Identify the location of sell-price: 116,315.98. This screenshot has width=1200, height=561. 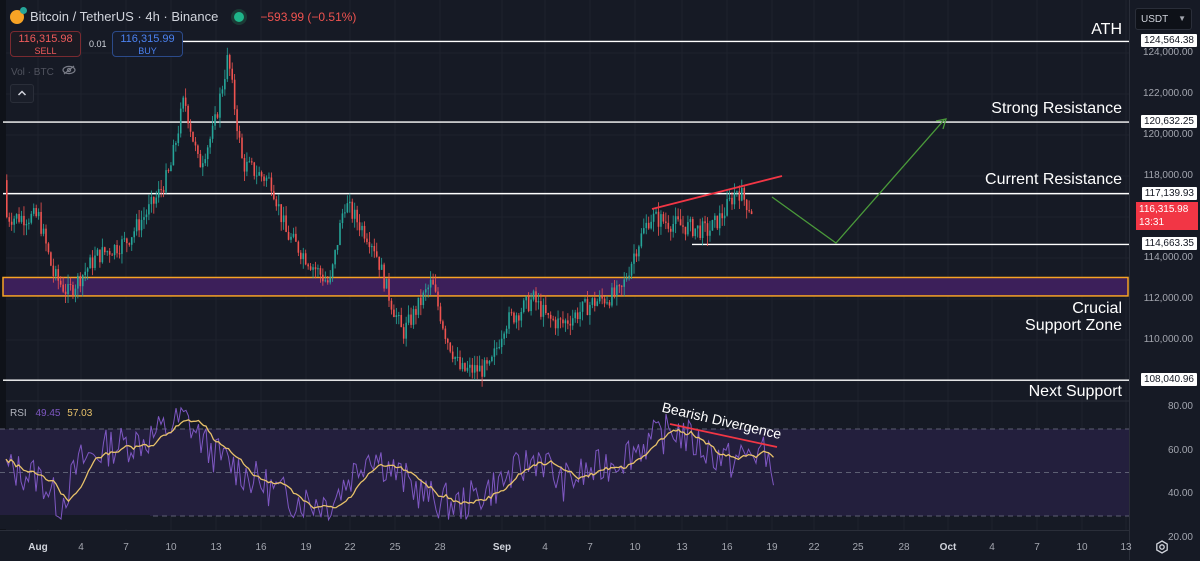
(45, 39).